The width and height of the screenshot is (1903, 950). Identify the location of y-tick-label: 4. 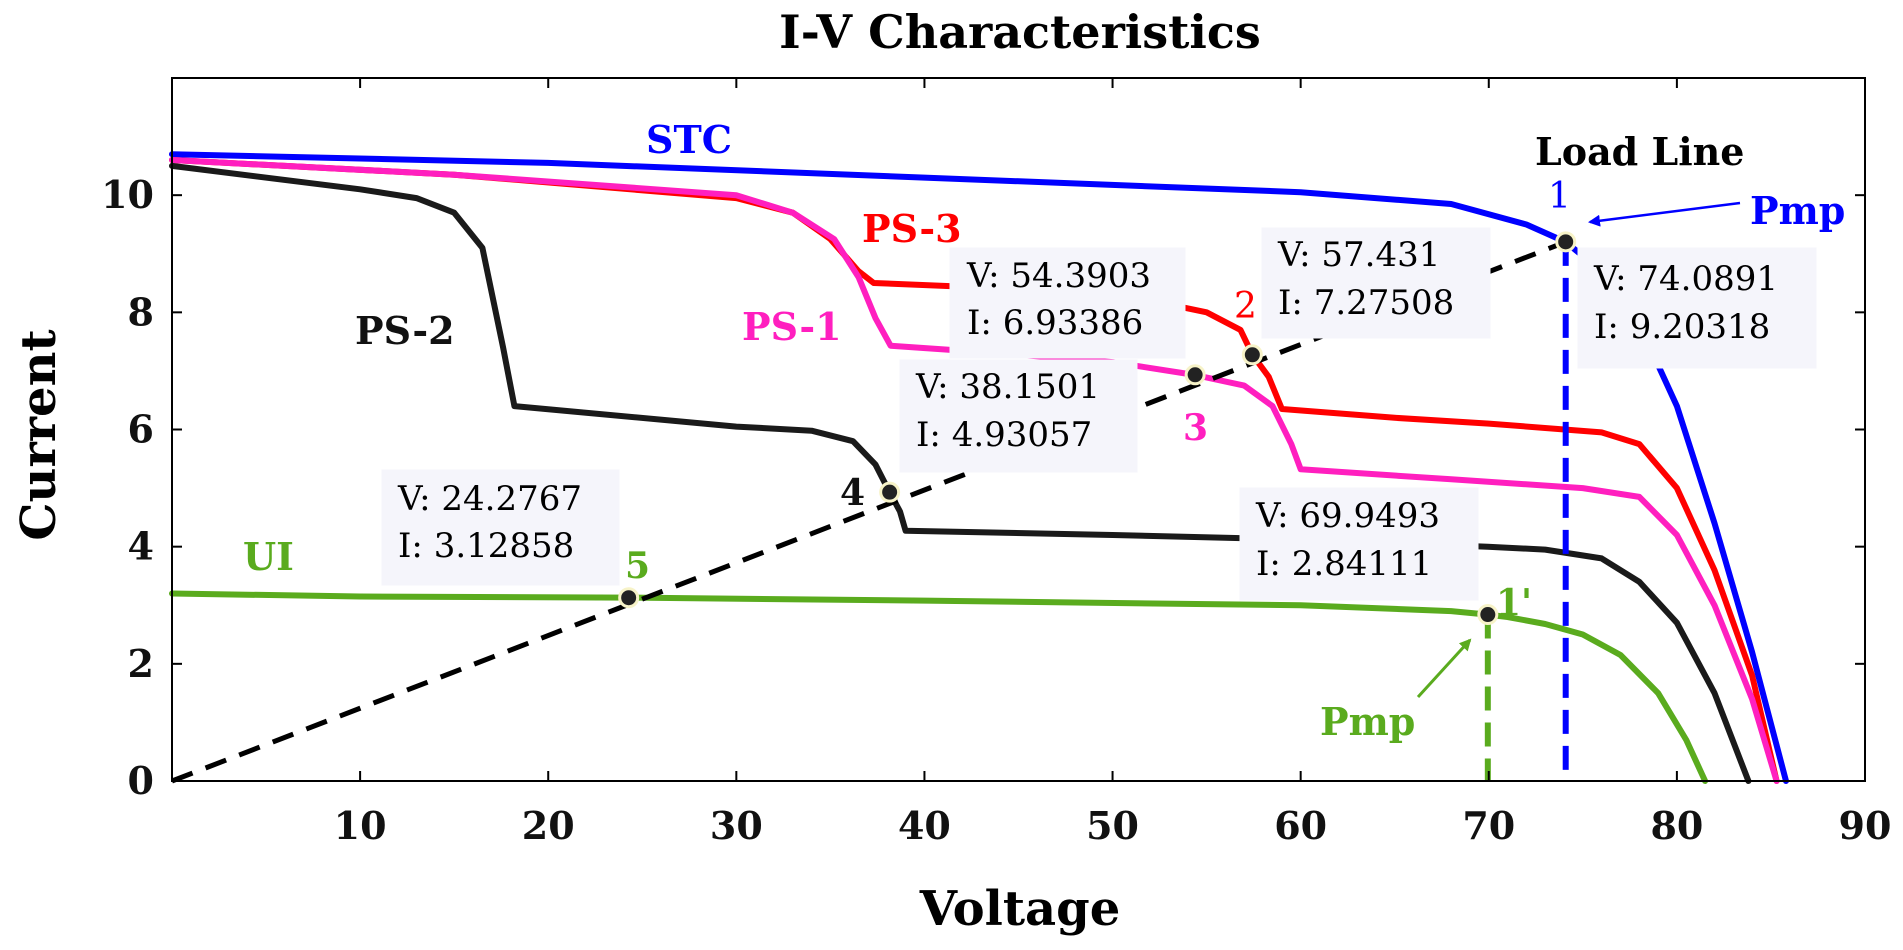
(141, 546).